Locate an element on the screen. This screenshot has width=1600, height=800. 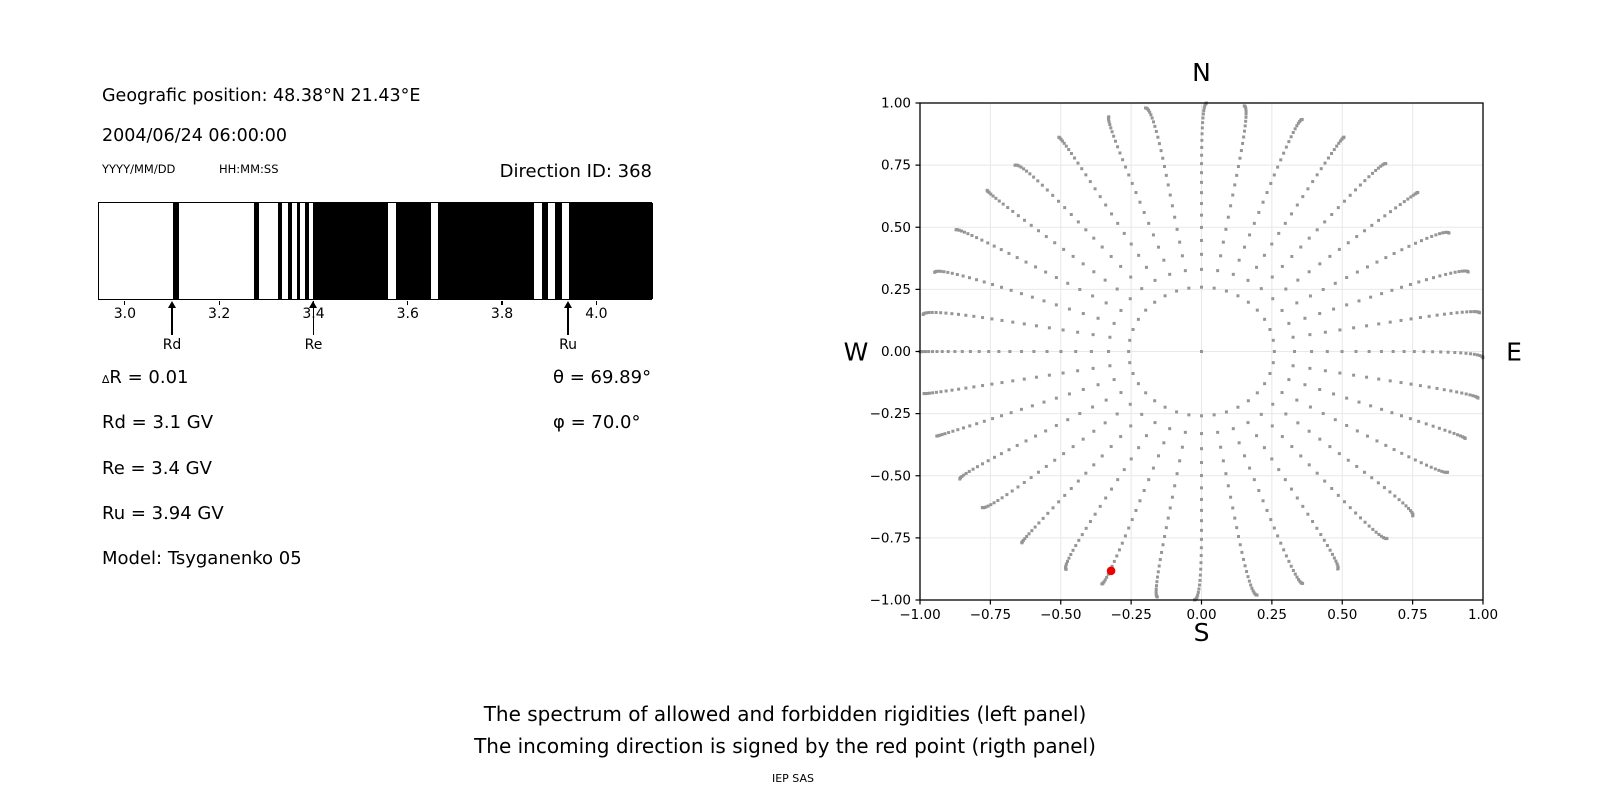
forbidden-band is located at coordinates (257, 251).